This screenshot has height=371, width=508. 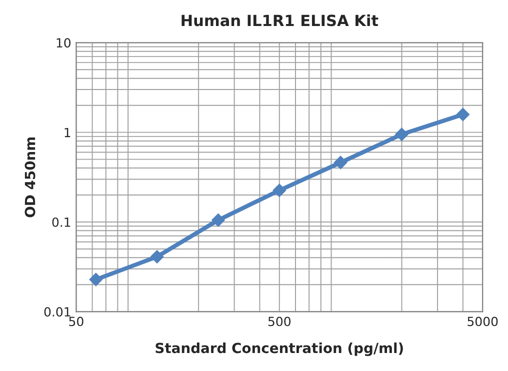 I want to click on x-tick-label: 50, so click(x=76, y=321).